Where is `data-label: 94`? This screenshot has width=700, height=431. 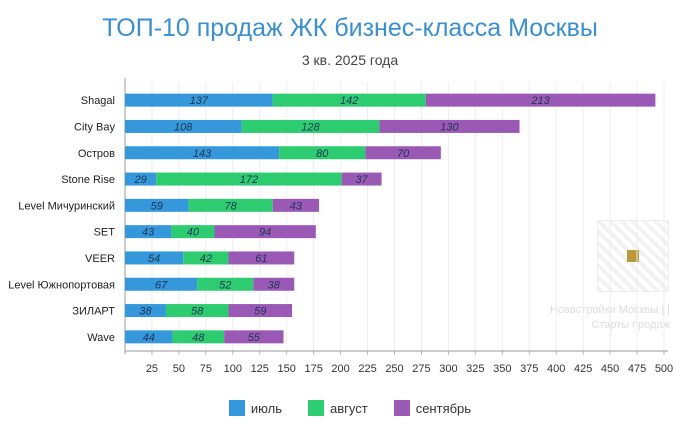 data-label: 94 is located at coordinates (265, 233).